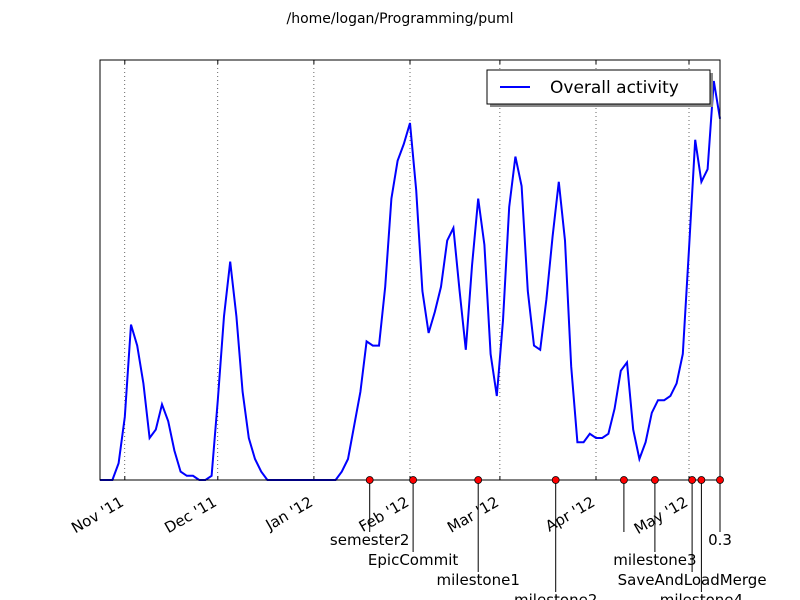 Image resolution: width=800 pixels, height=600 pixels. I want to click on x-tick-label: Jan '12, so click(289, 514).